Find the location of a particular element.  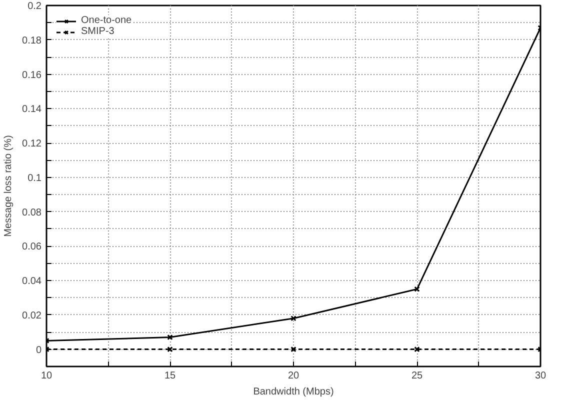

legend-label: SMIP-3 is located at coordinates (97, 31).